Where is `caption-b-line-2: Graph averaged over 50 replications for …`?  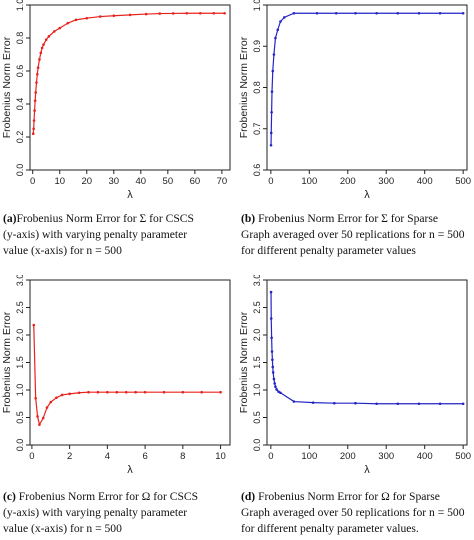
caption-b-line-2: Graph averaged over 50 replications for … is located at coordinates (353, 234).